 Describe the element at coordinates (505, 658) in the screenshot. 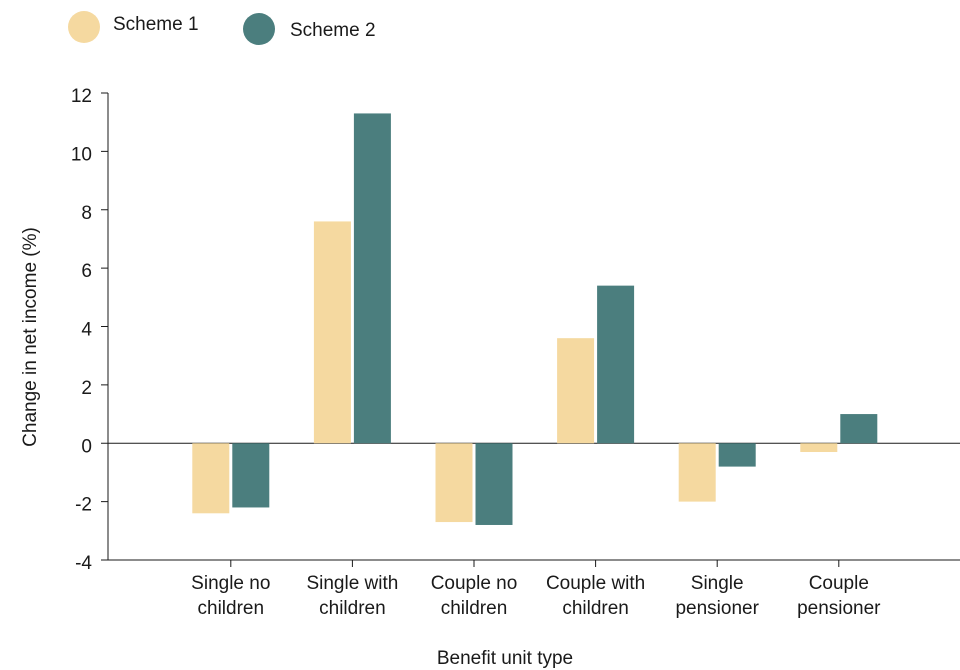

I see `x-axis-title: Benefit unit type` at that location.